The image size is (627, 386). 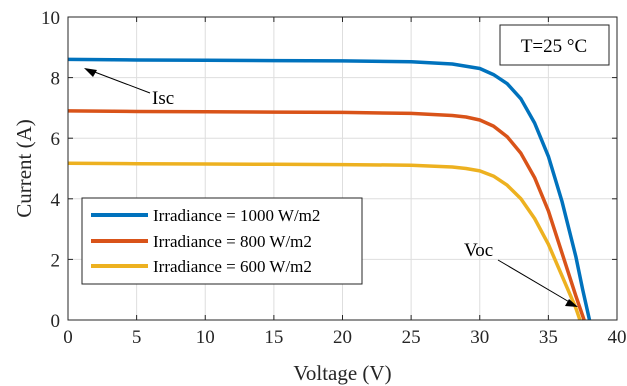 I want to click on y-tick-label: 8, so click(x=56, y=79).